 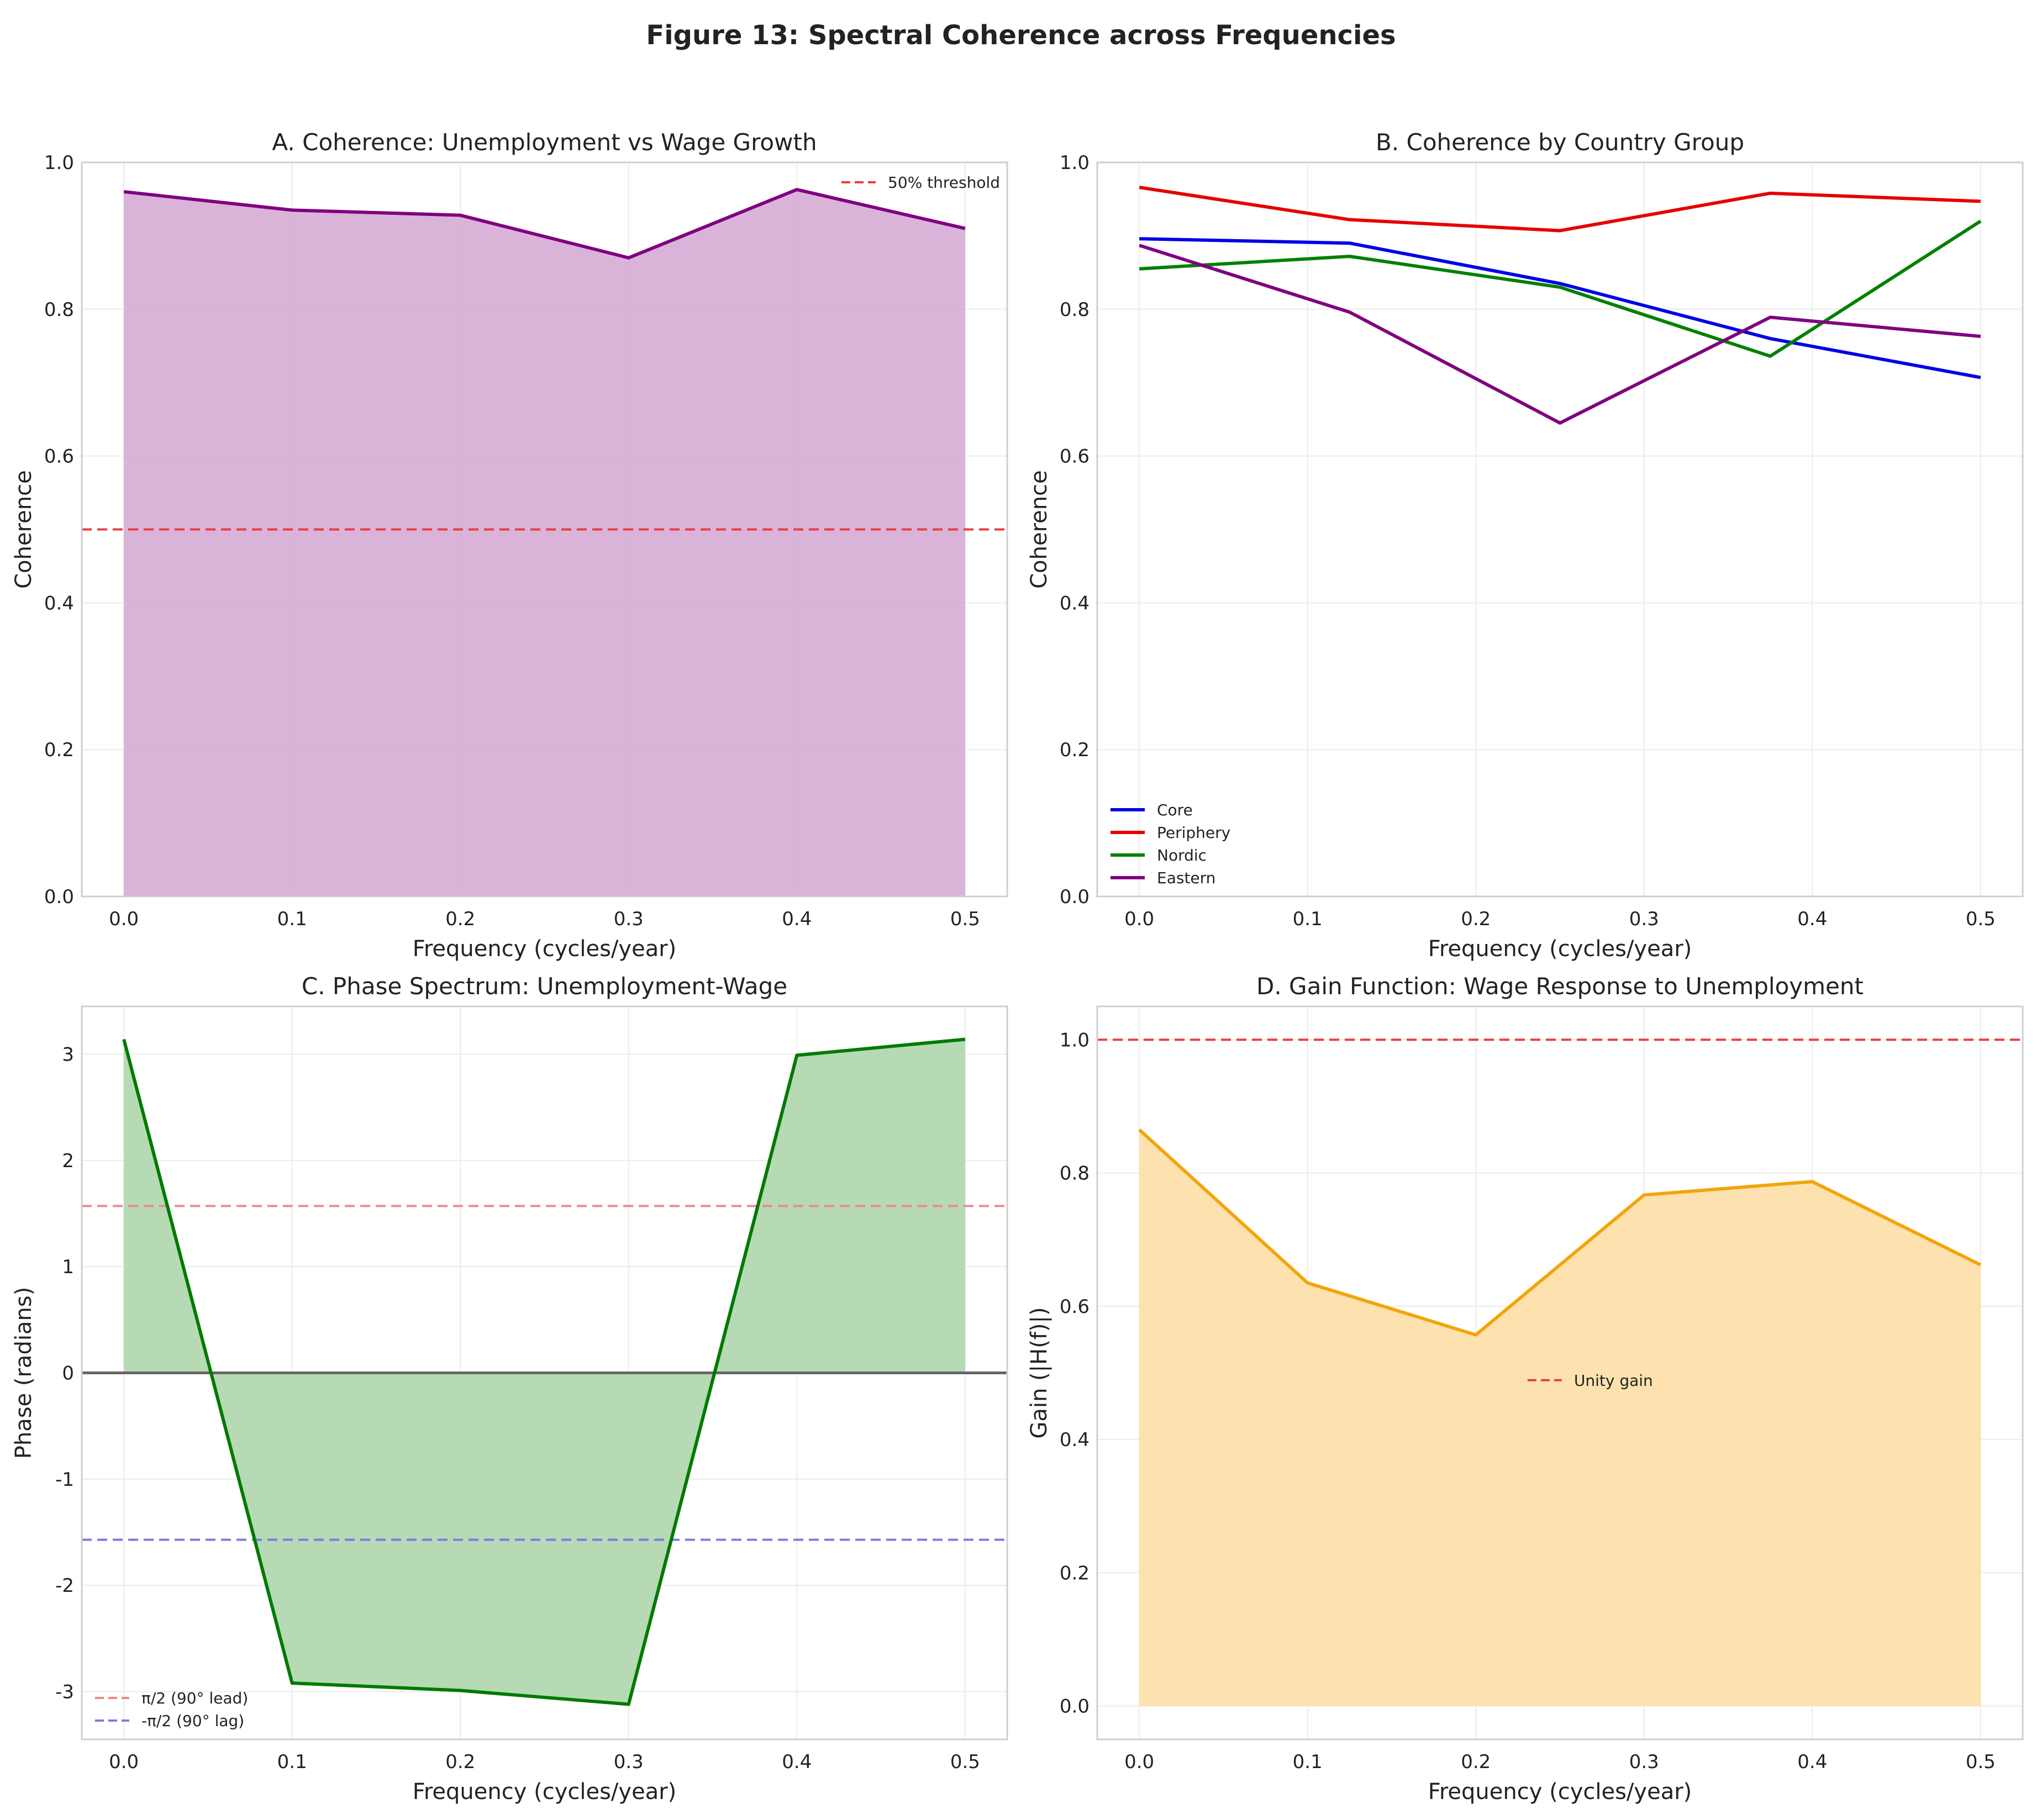 What do you see at coordinates (68, 1267) in the screenshot?
I see `y-tick-label: 1` at bounding box center [68, 1267].